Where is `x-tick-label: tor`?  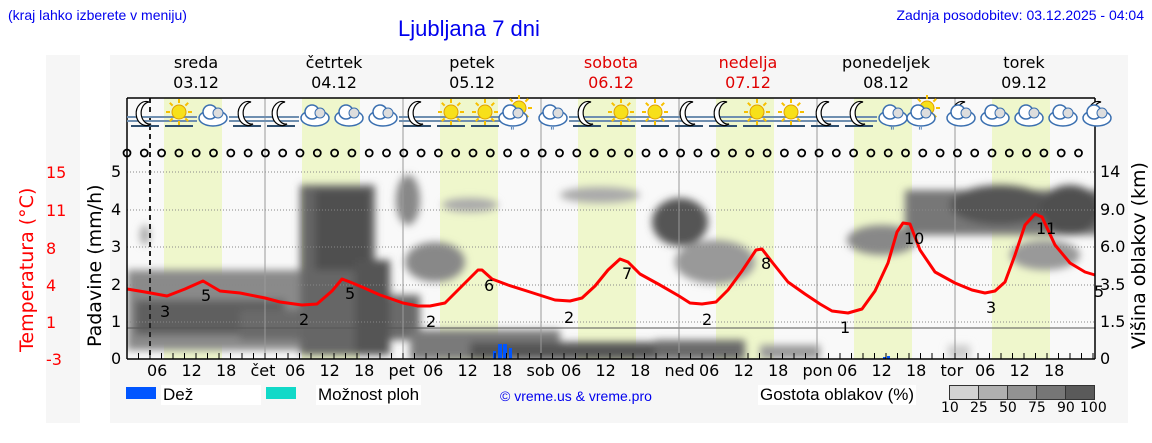
x-tick-label: tor is located at coordinates (952, 370).